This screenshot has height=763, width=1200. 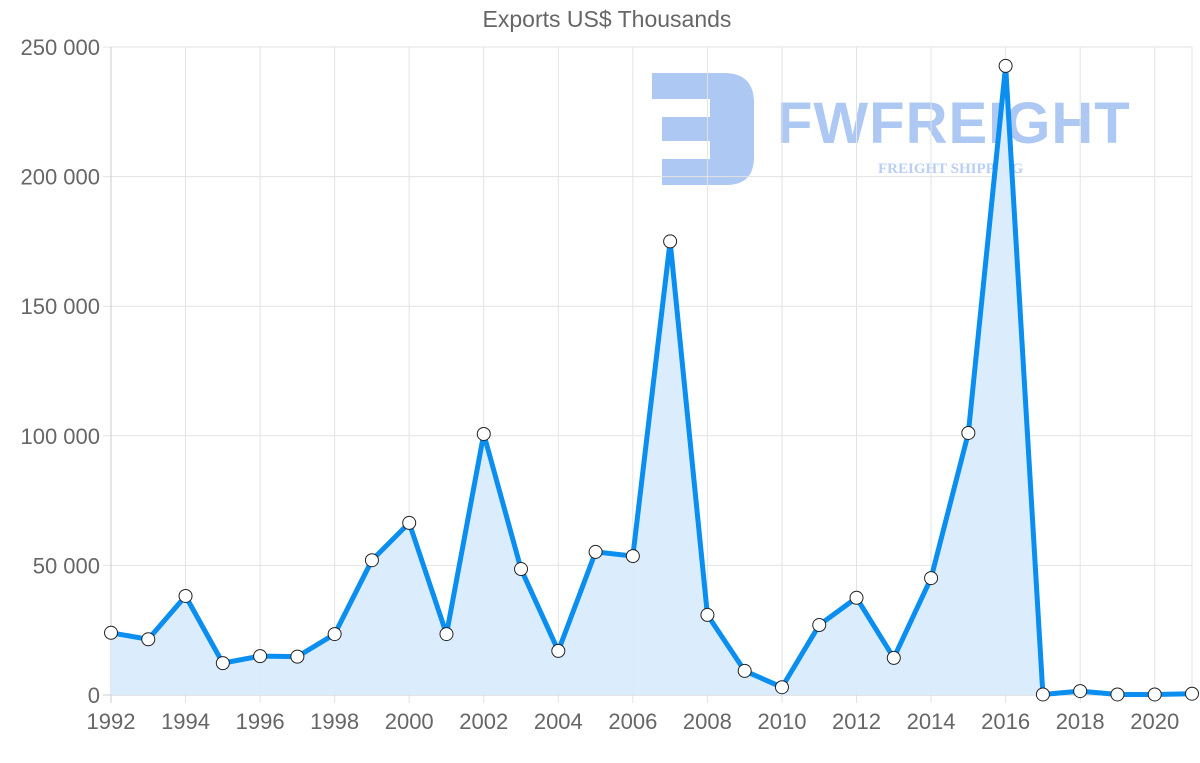 I want to click on y-axis: 0 50 000 100 000 150 000 200 000 250 000, so click(x=60, y=371).